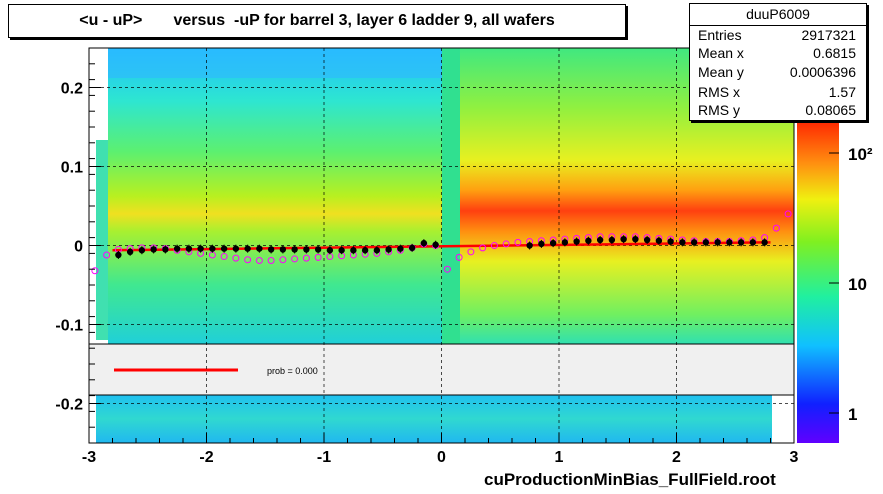 The height and width of the screenshot is (494, 883). What do you see at coordinates (292, 371) in the screenshot?
I see `legend-fit-label: prob = 0.000` at bounding box center [292, 371].